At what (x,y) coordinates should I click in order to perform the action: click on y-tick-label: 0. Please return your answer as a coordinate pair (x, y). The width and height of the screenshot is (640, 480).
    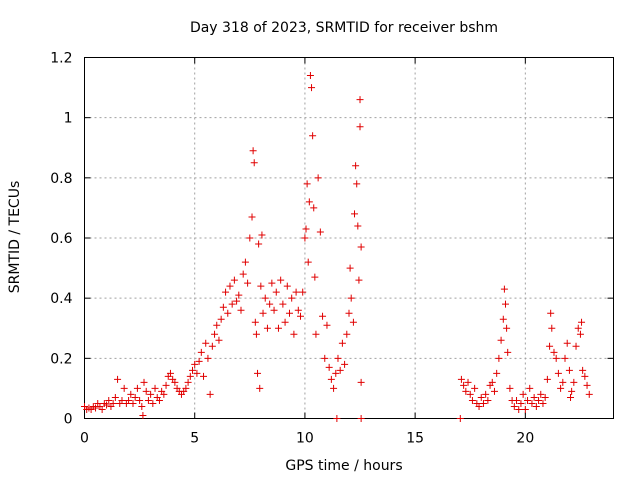
    Looking at the image, I should click on (68, 420).